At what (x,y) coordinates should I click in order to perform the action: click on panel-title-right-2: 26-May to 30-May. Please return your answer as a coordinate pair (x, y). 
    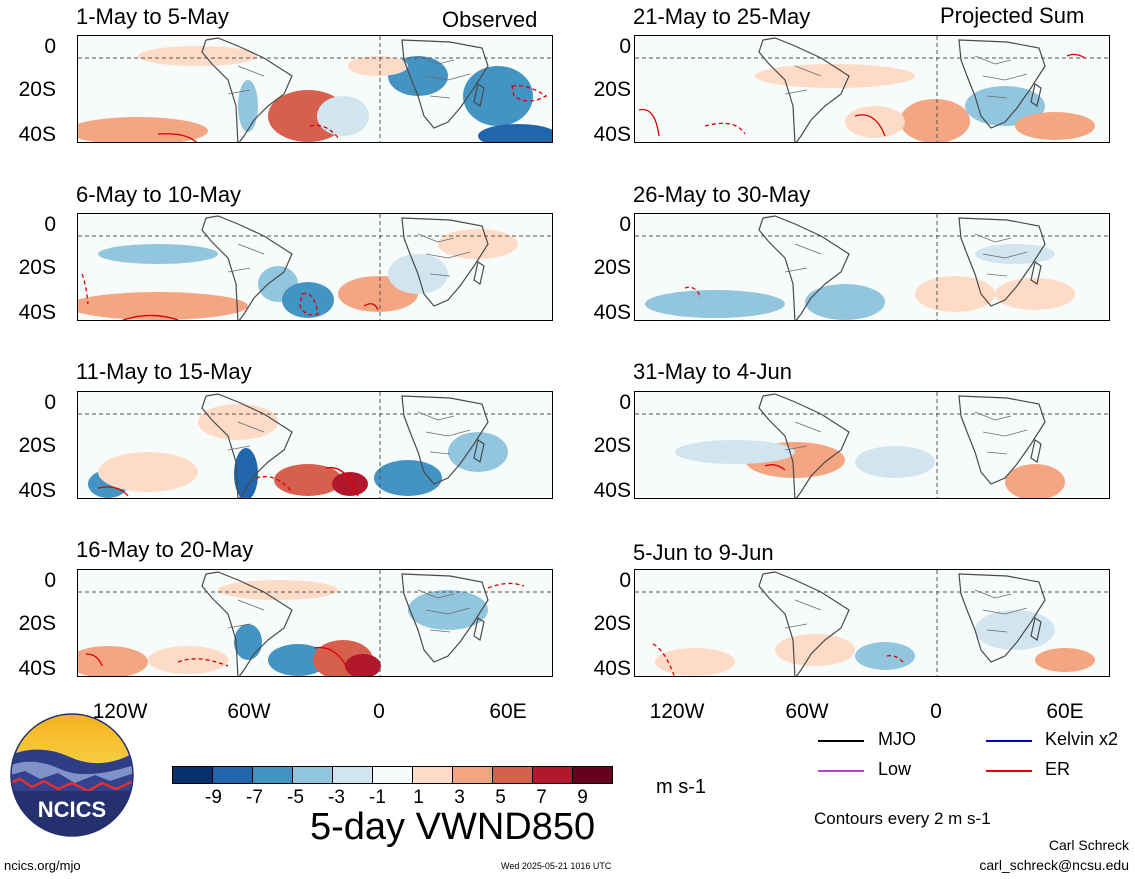
    Looking at the image, I should click on (722, 194).